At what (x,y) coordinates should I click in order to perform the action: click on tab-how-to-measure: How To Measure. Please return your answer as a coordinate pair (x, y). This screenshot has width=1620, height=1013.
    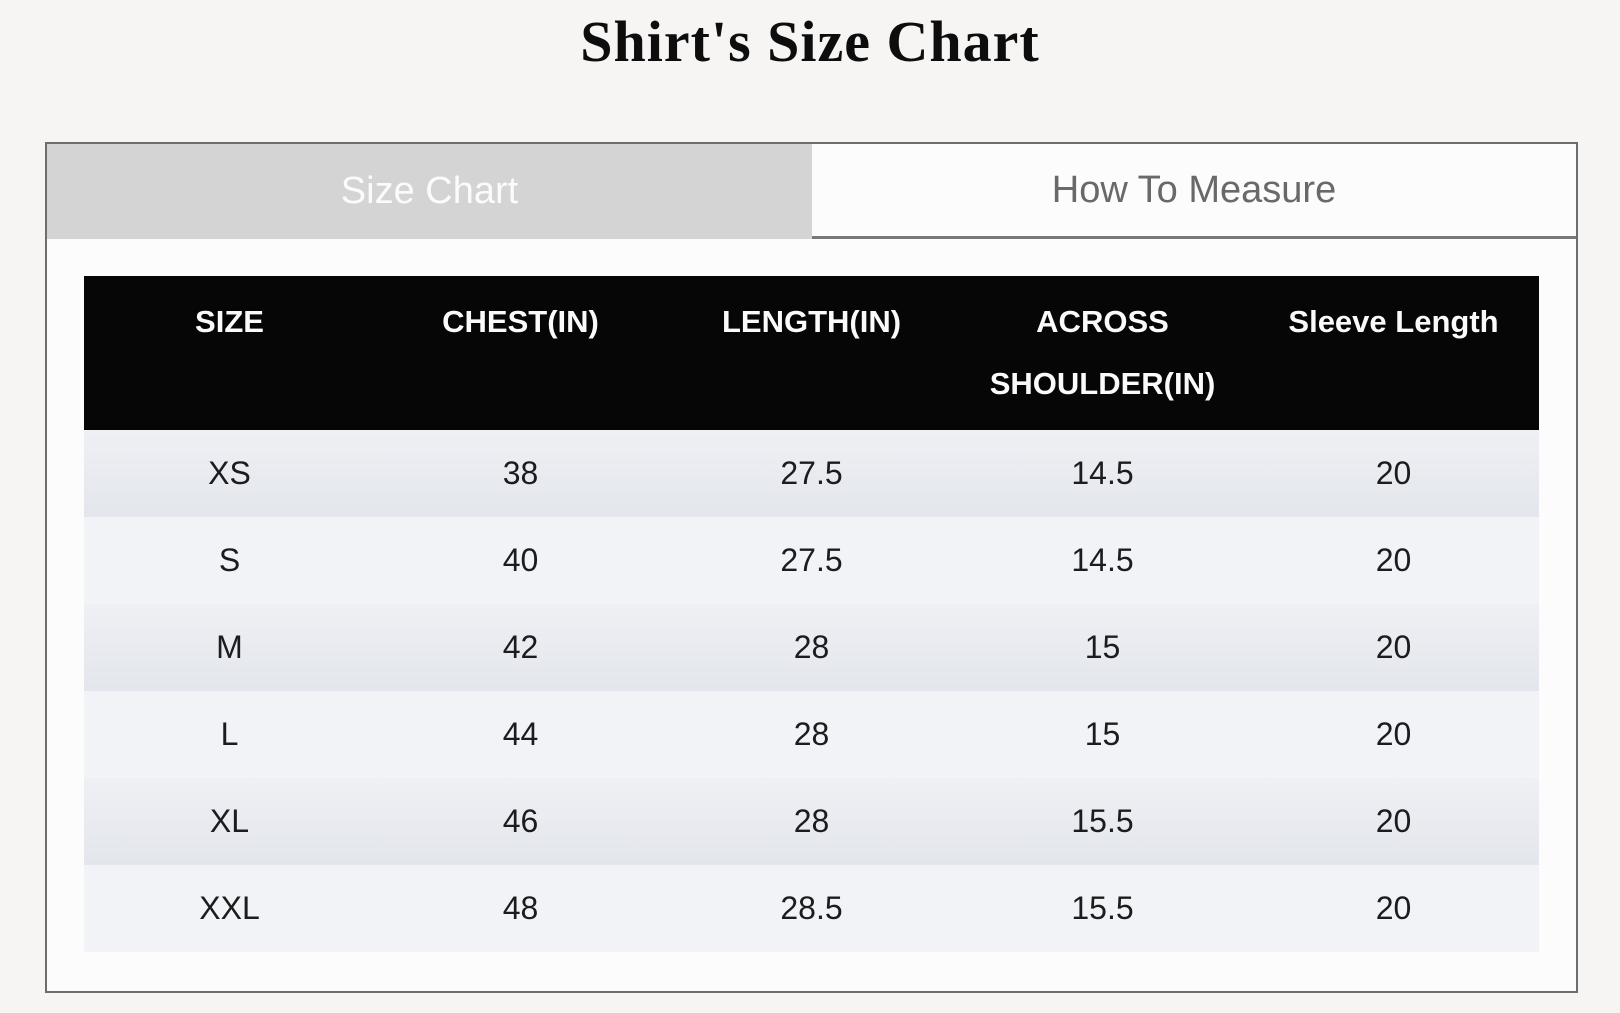
    Looking at the image, I should click on (1194, 191).